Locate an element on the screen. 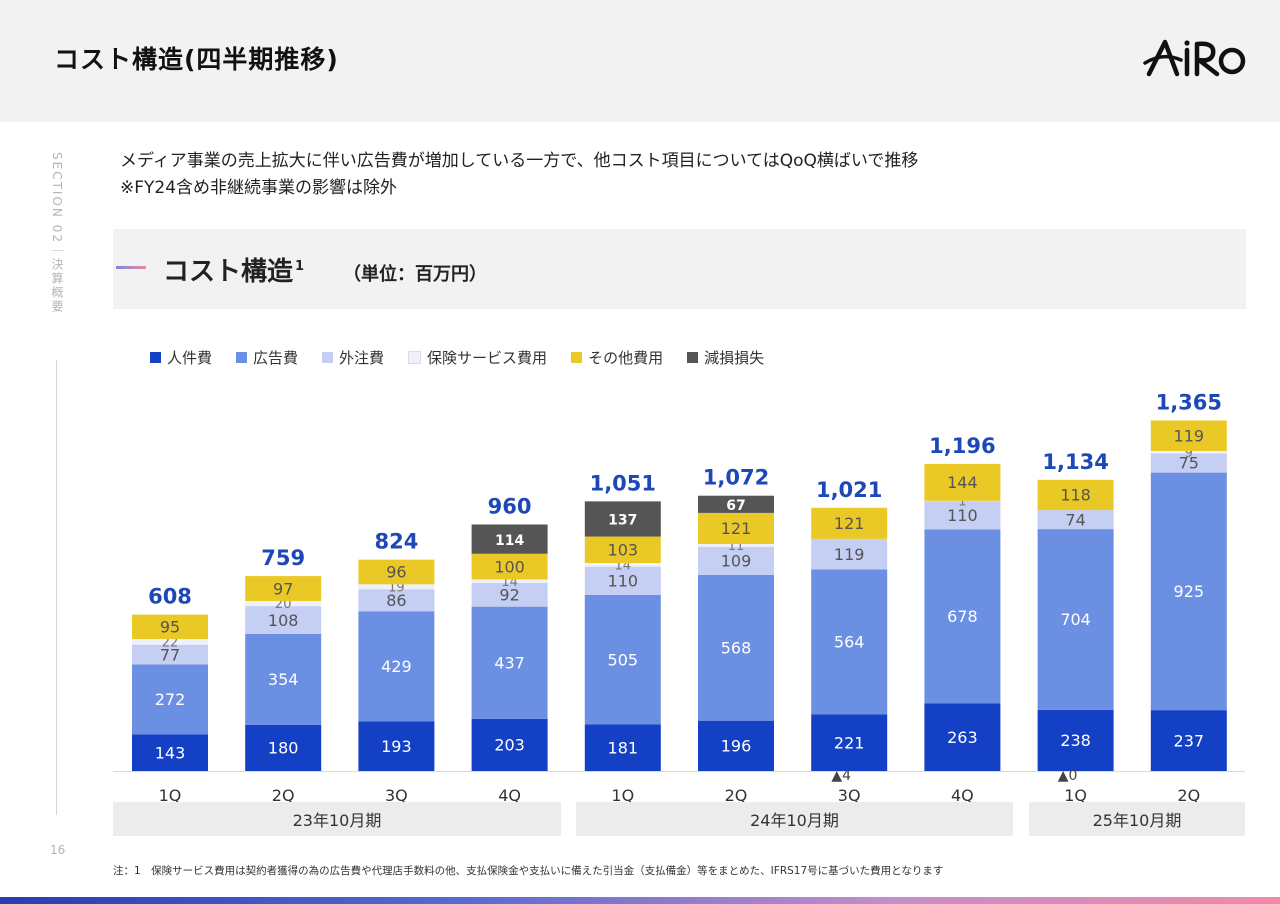 This screenshot has height=904, width=1280. legend-item-insurance-service: 保険サービス費用 is located at coordinates (477, 357).